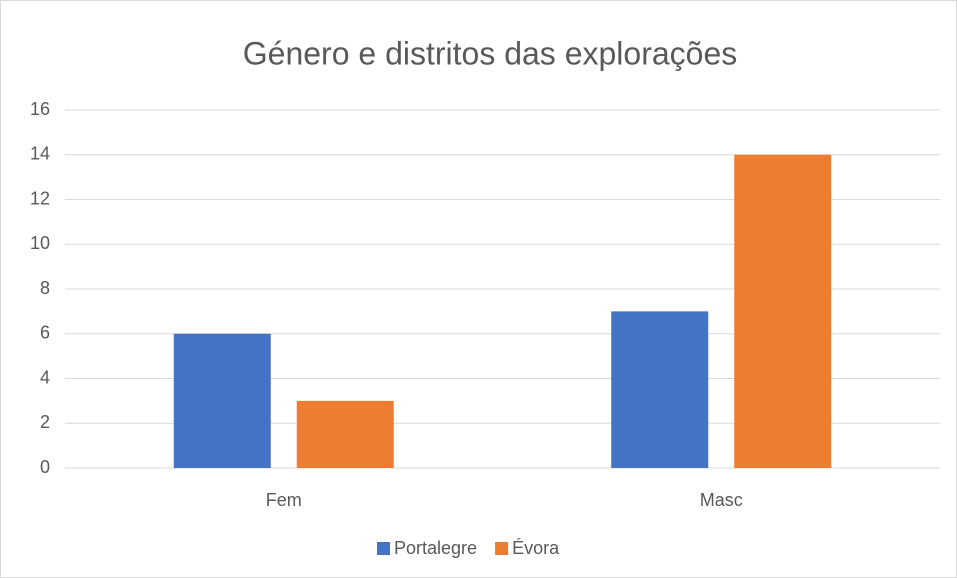 The height and width of the screenshot is (578, 957). What do you see at coordinates (40, 198) in the screenshot?
I see `y-tick-label: 12` at bounding box center [40, 198].